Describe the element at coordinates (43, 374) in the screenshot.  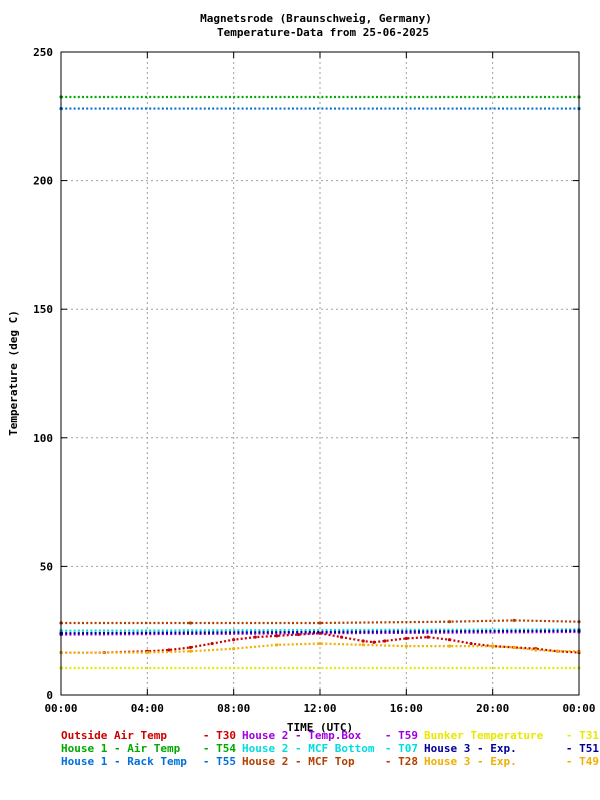
I see `y-tick-labels: 0 50 100 150 200 250` at that location.